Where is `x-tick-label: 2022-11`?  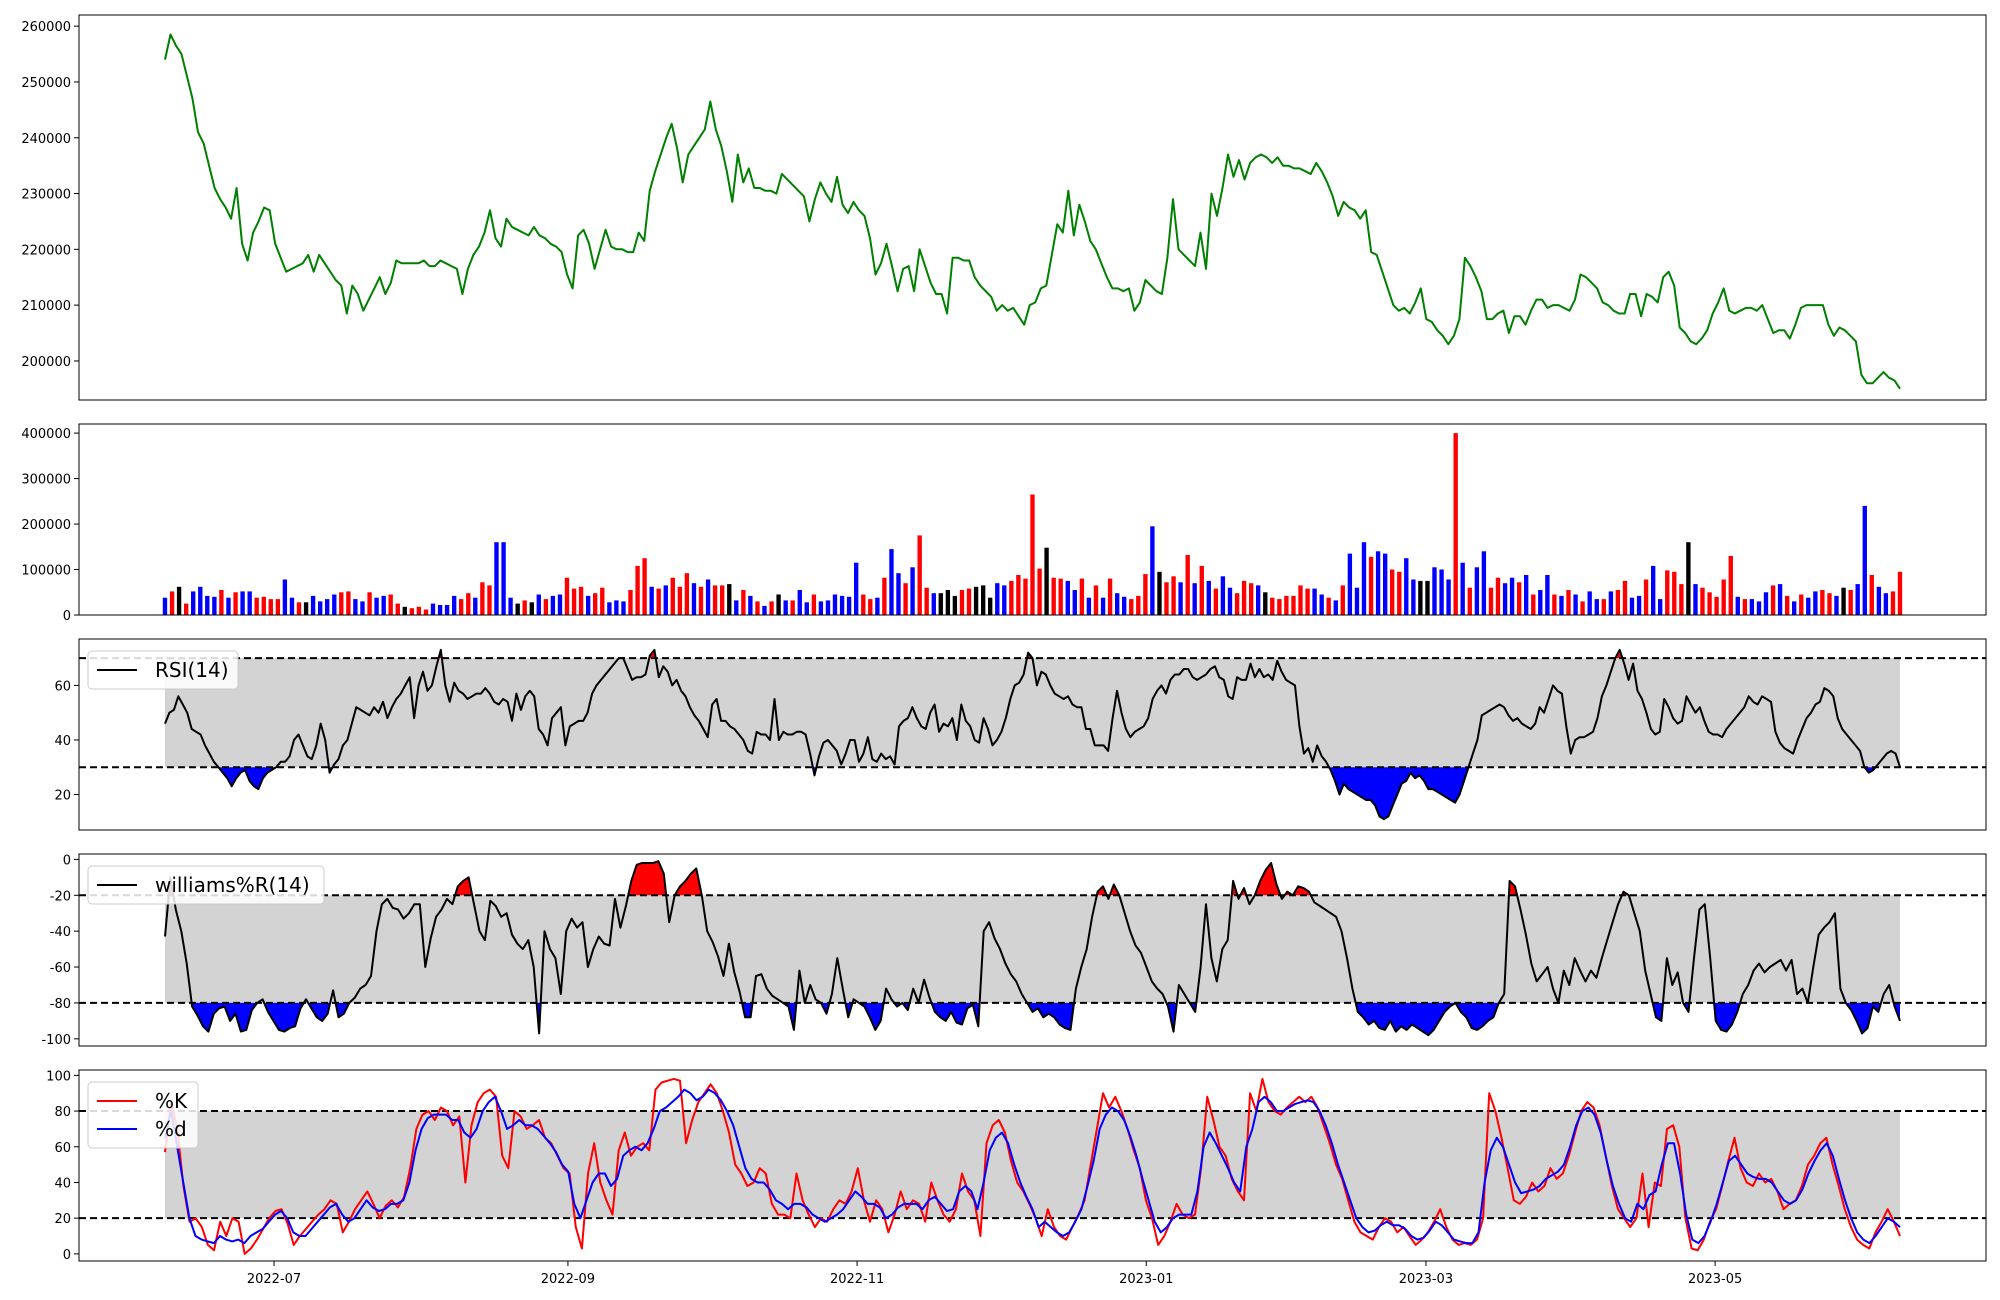 x-tick-label: 2022-11 is located at coordinates (857, 1279).